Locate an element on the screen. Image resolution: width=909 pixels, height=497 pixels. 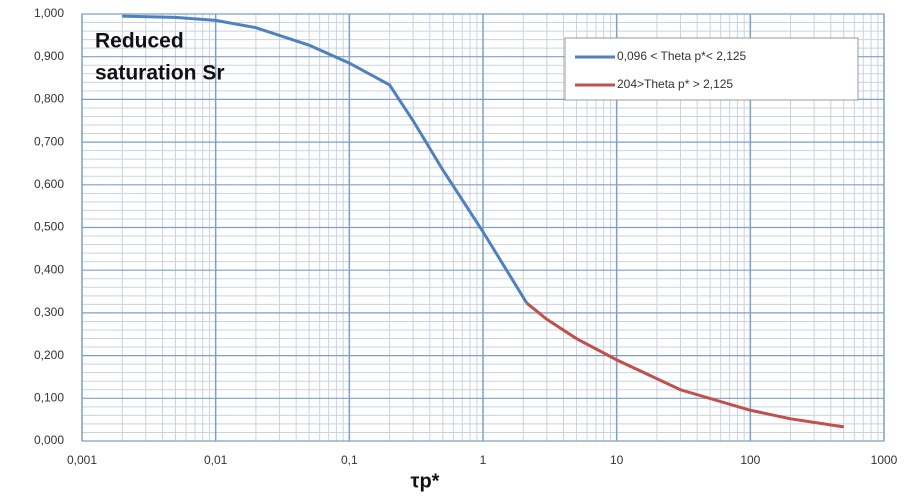
y-tick-label: 0,200 is located at coordinates (49, 355).